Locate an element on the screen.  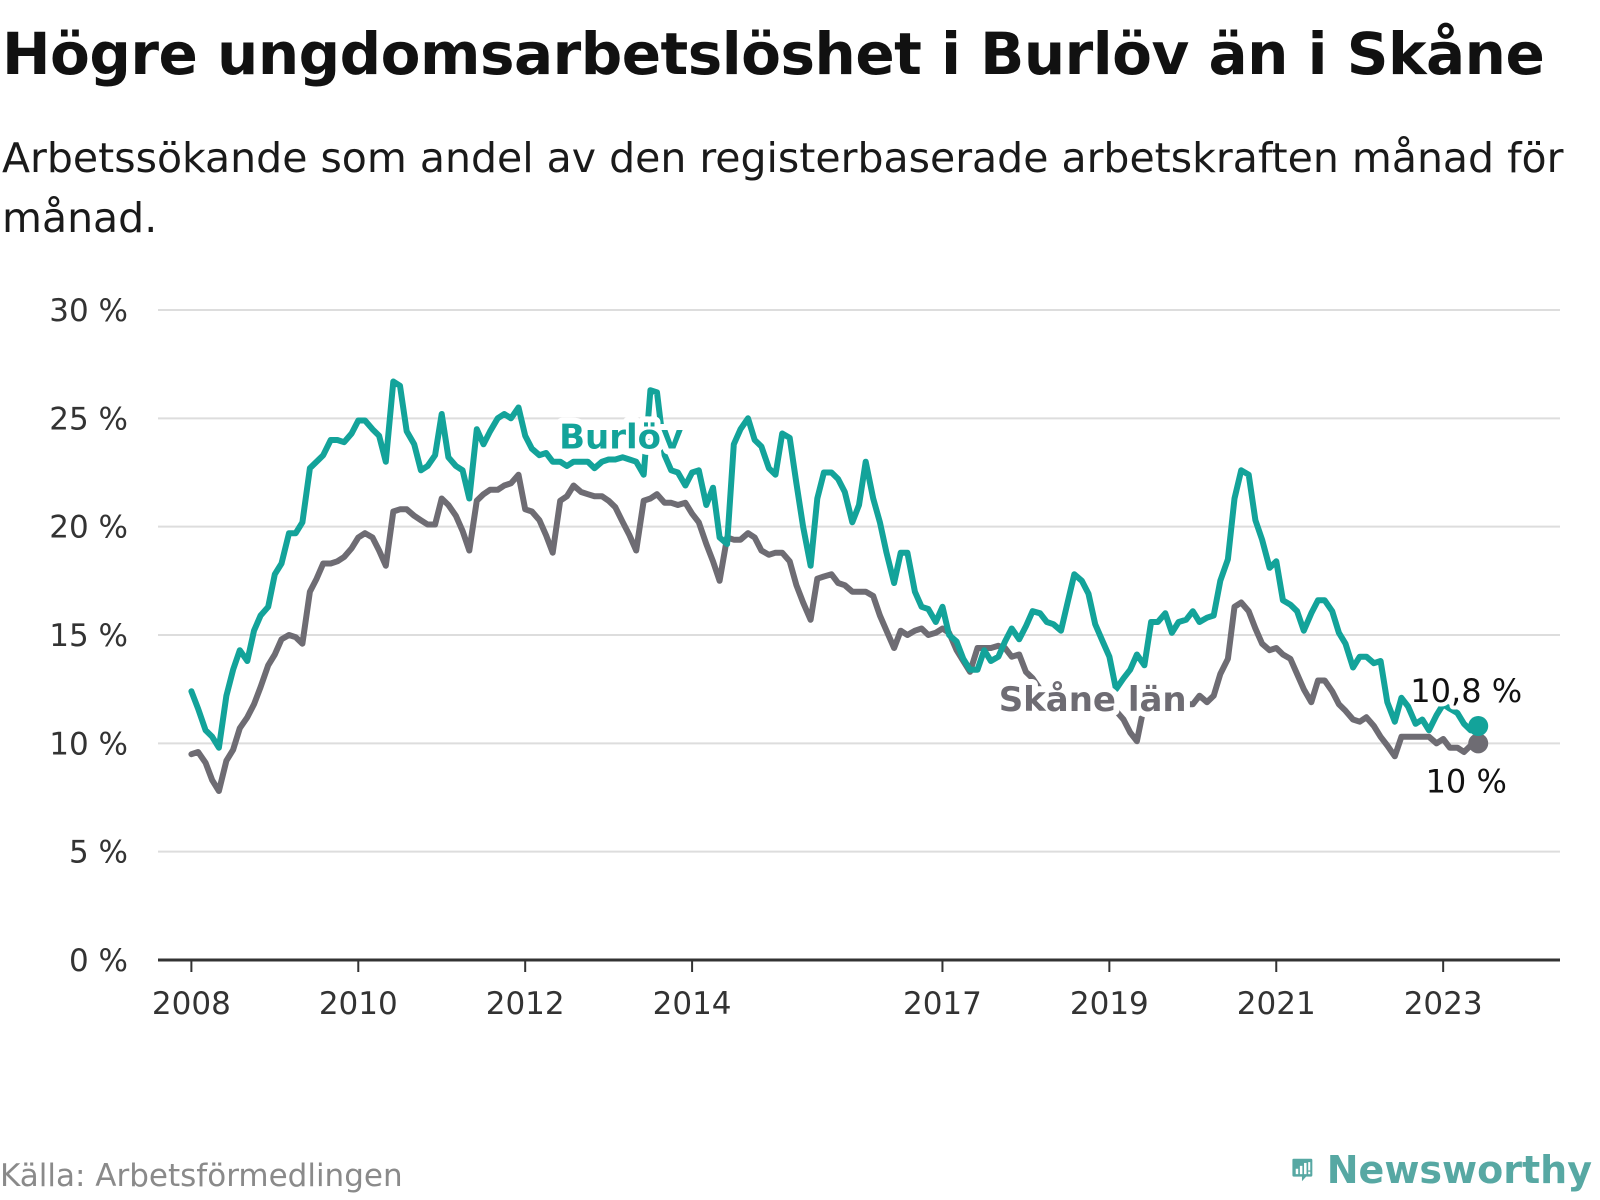
y-tick-label: 0 % is located at coordinates (98, 961).